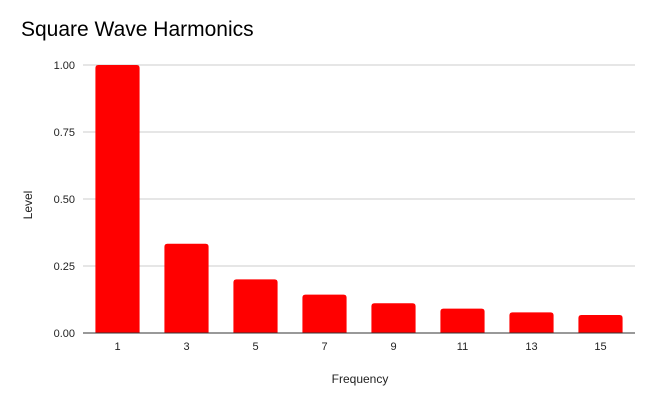 The height and width of the screenshot is (406, 656). I want to click on x-tick-label: 9, so click(393, 347).